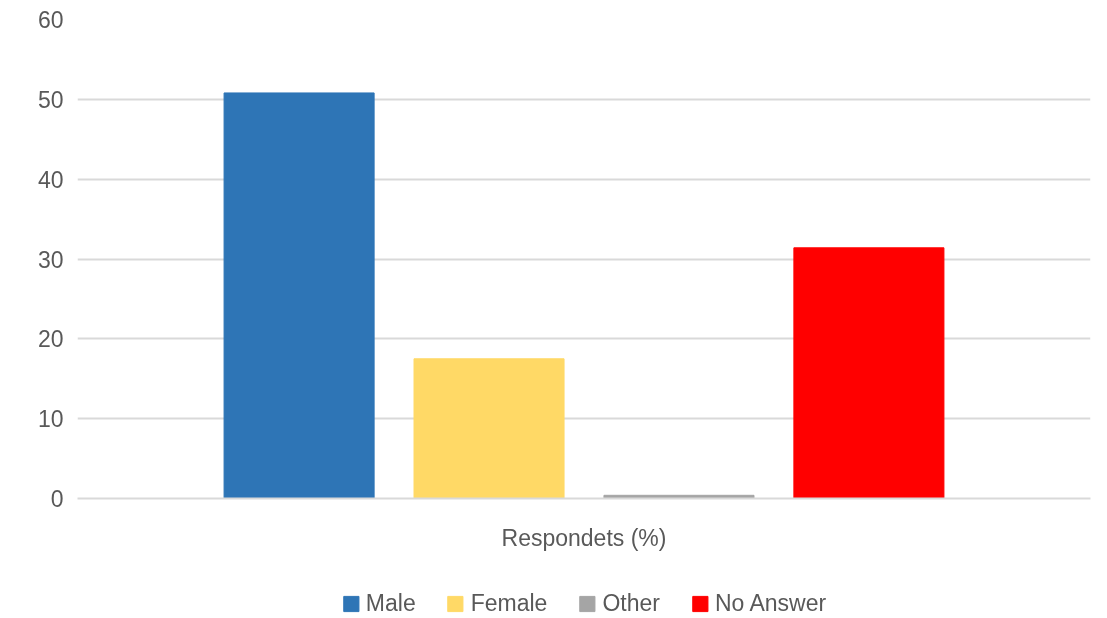  Describe the element at coordinates (509, 603) in the screenshot. I see `legend-label: Female` at that location.